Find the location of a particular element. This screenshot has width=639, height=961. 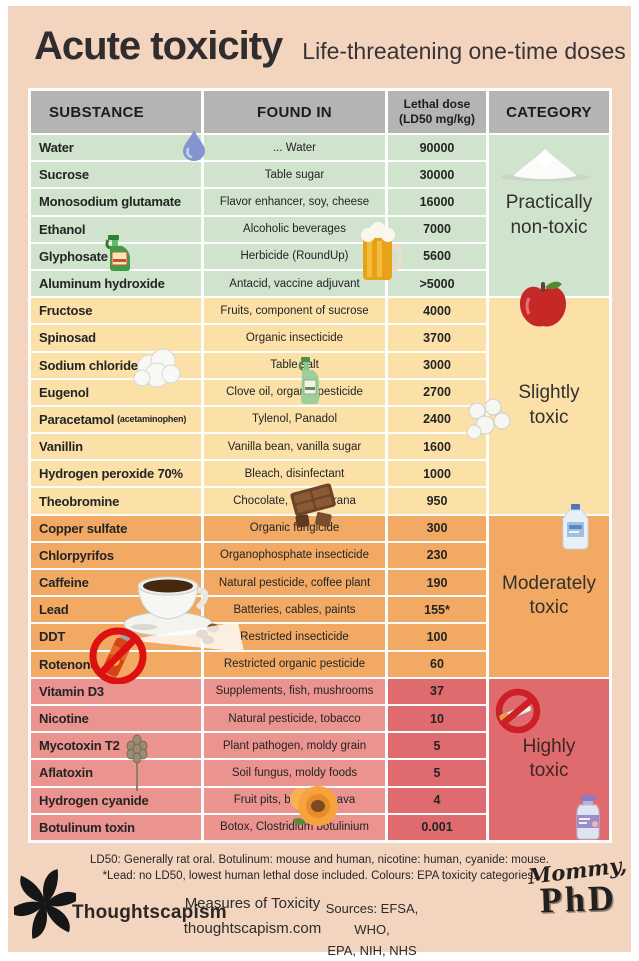

found-in-cell: Chocolate, tea, guarana is located at coordinates (294, 501).